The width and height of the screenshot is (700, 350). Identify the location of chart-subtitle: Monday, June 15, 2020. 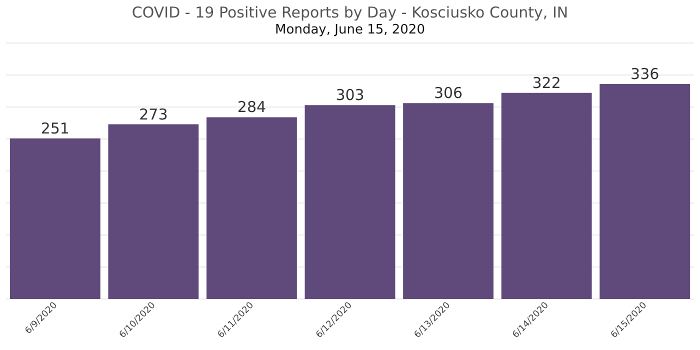
(350, 30).